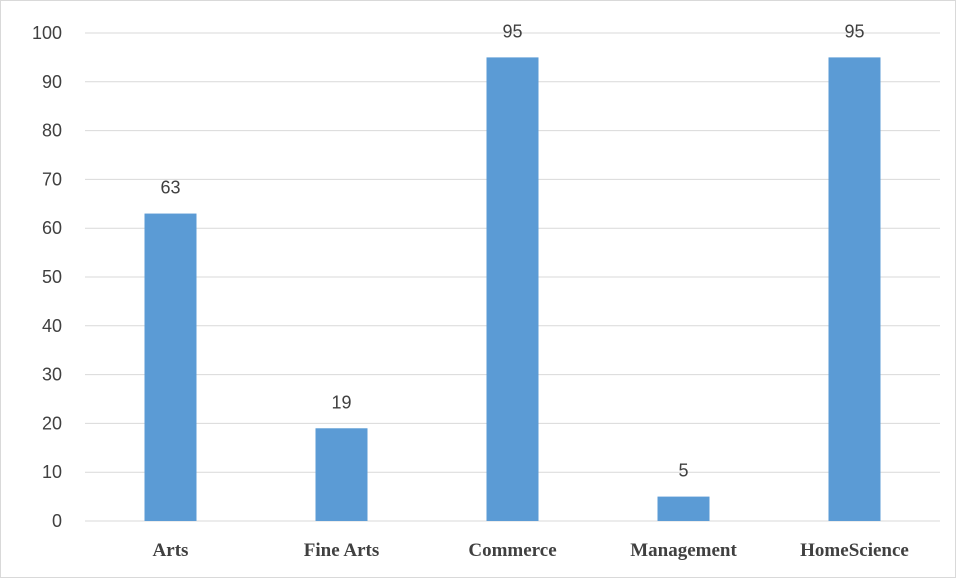 Image resolution: width=956 pixels, height=578 pixels. Describe the element at coordinates (854, 550) in the screenshot. I see `x-category-label: HomeScience` at that location.